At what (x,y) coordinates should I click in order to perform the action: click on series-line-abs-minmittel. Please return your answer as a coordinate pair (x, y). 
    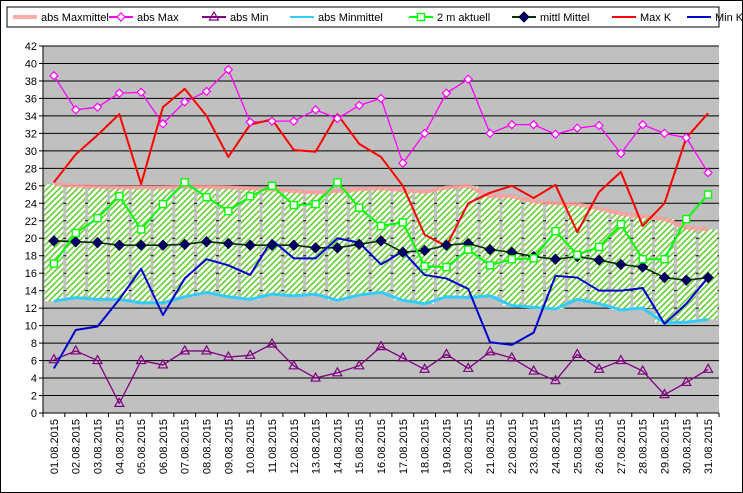
    Looking at the image, I should click on (381, 307).